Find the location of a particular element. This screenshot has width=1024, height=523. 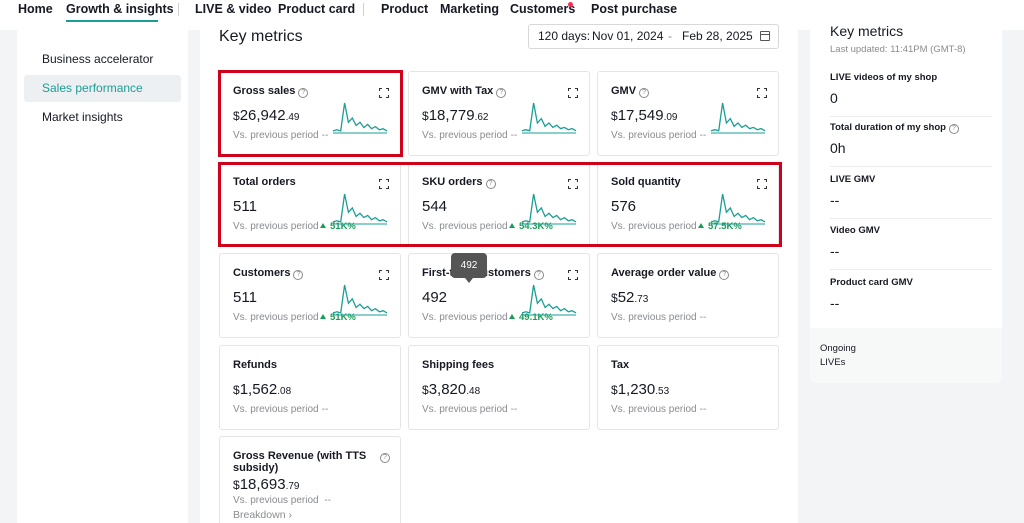

chart-tooltip: 492 is located at coordinates (469, 268).